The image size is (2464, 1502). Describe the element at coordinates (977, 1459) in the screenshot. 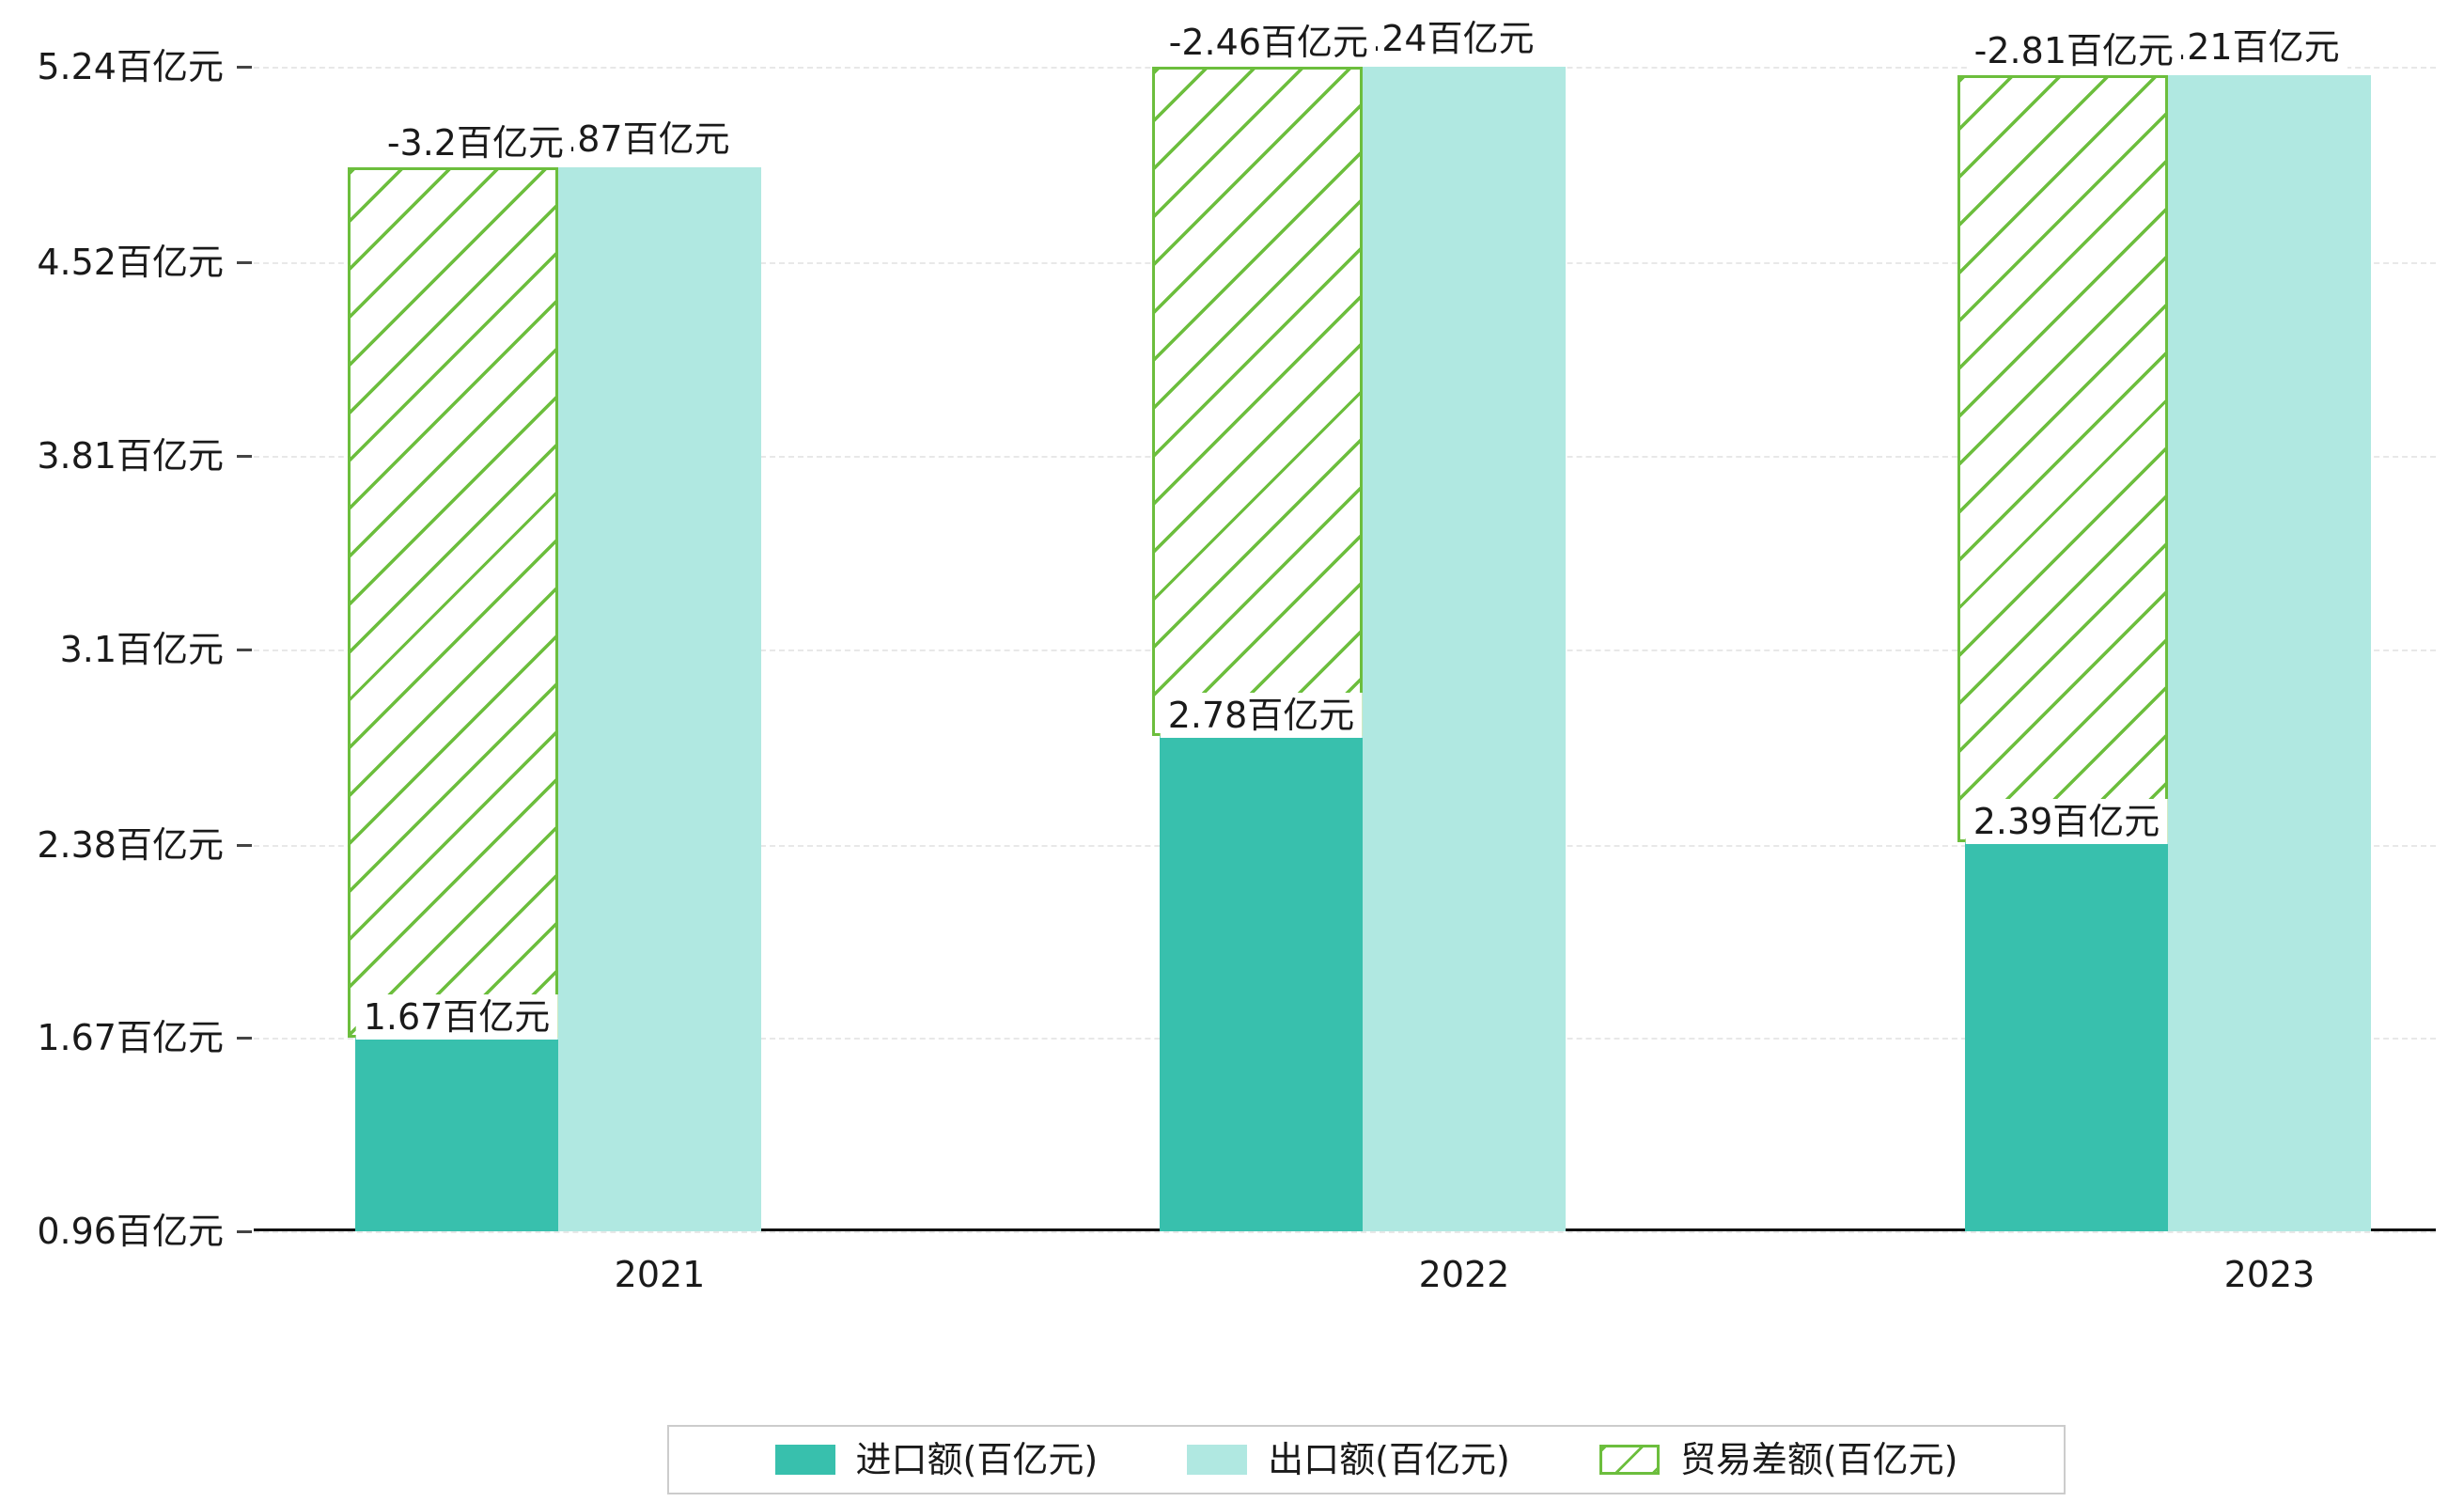

I see `legend-label: 进口额(百亿元)` at that location.